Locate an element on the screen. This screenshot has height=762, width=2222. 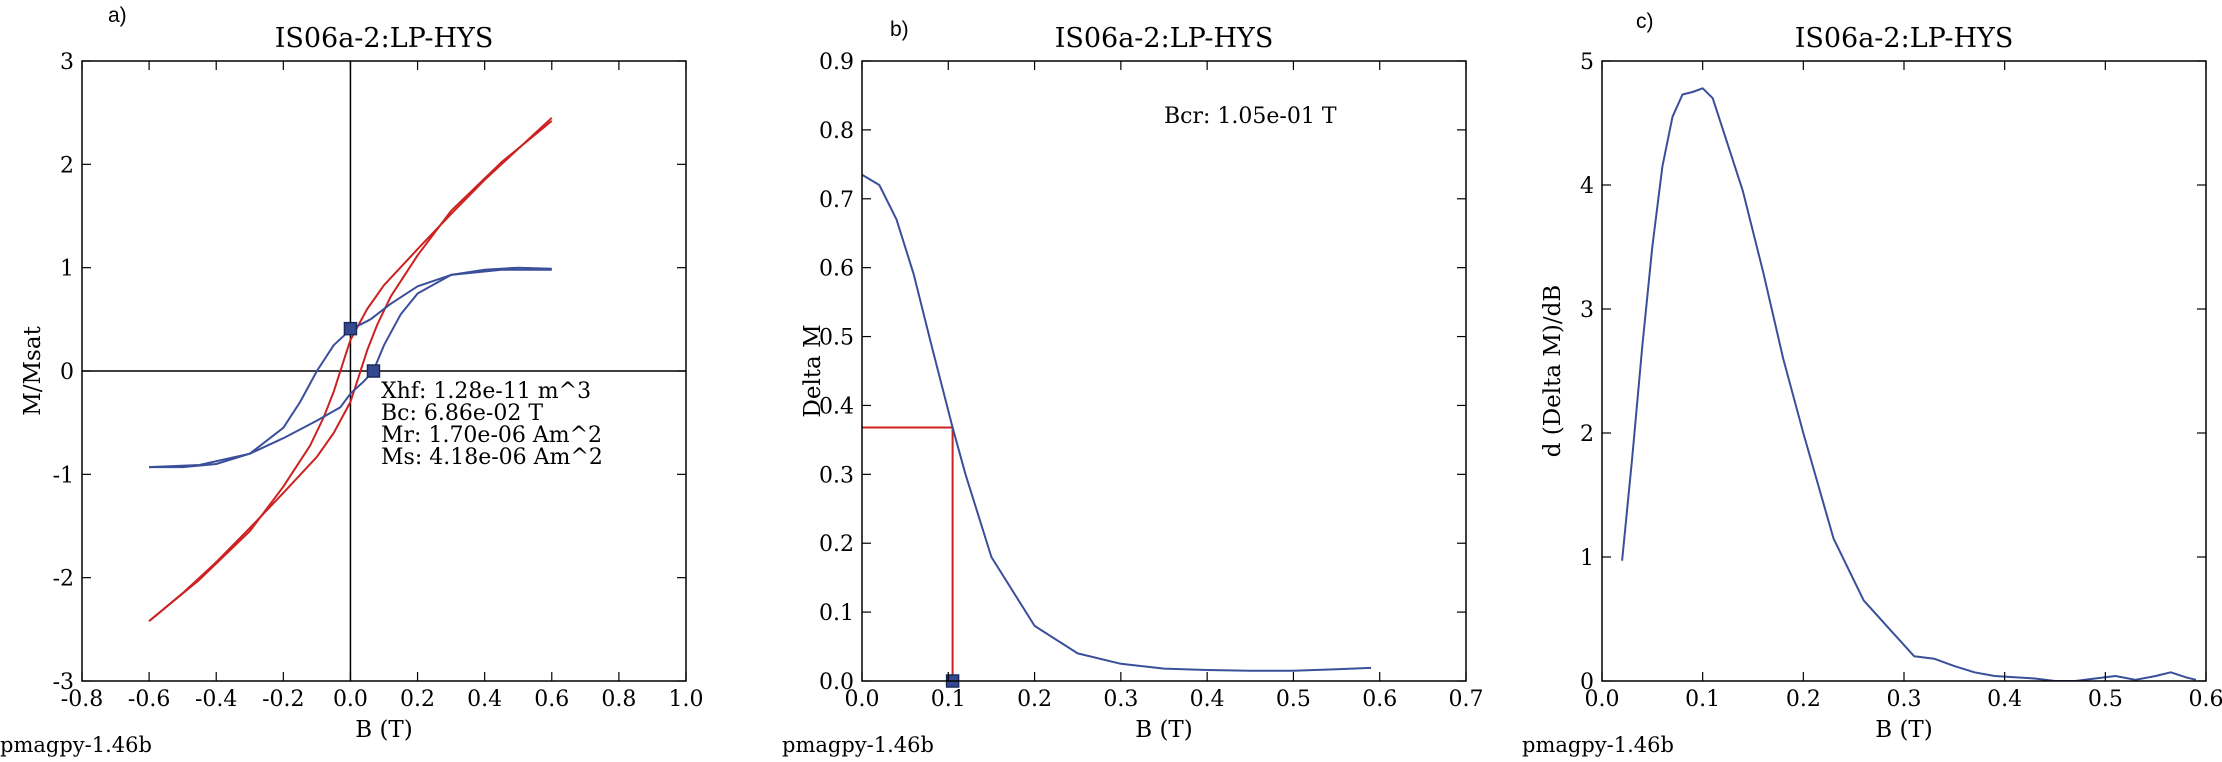
x-tick-label: 0.7 is located at coordinates (1466, 699).